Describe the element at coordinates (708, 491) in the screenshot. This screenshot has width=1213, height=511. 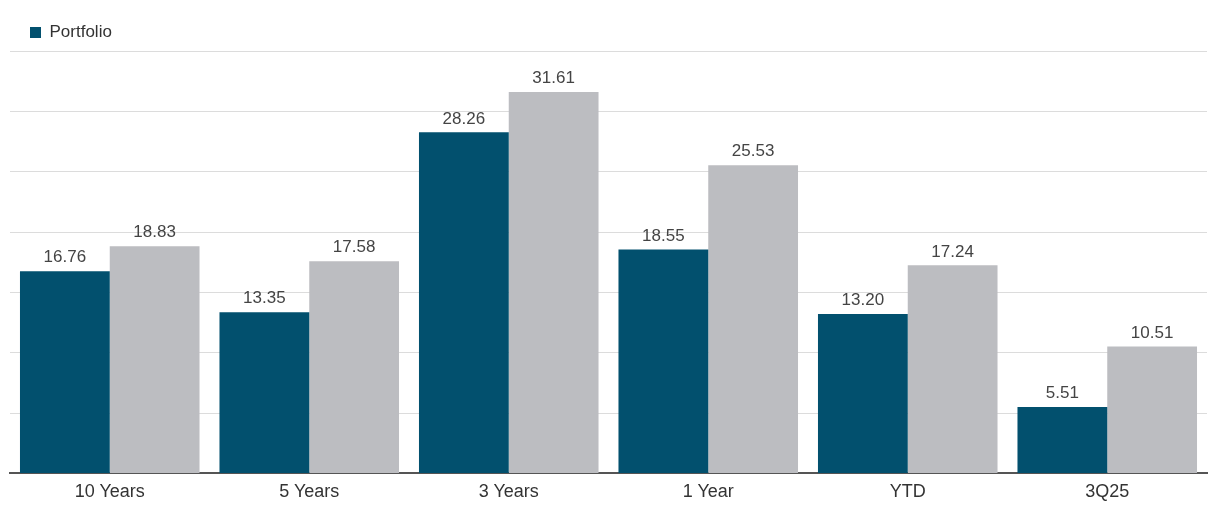
I see `x-tick-label: 1 Year` at that location.